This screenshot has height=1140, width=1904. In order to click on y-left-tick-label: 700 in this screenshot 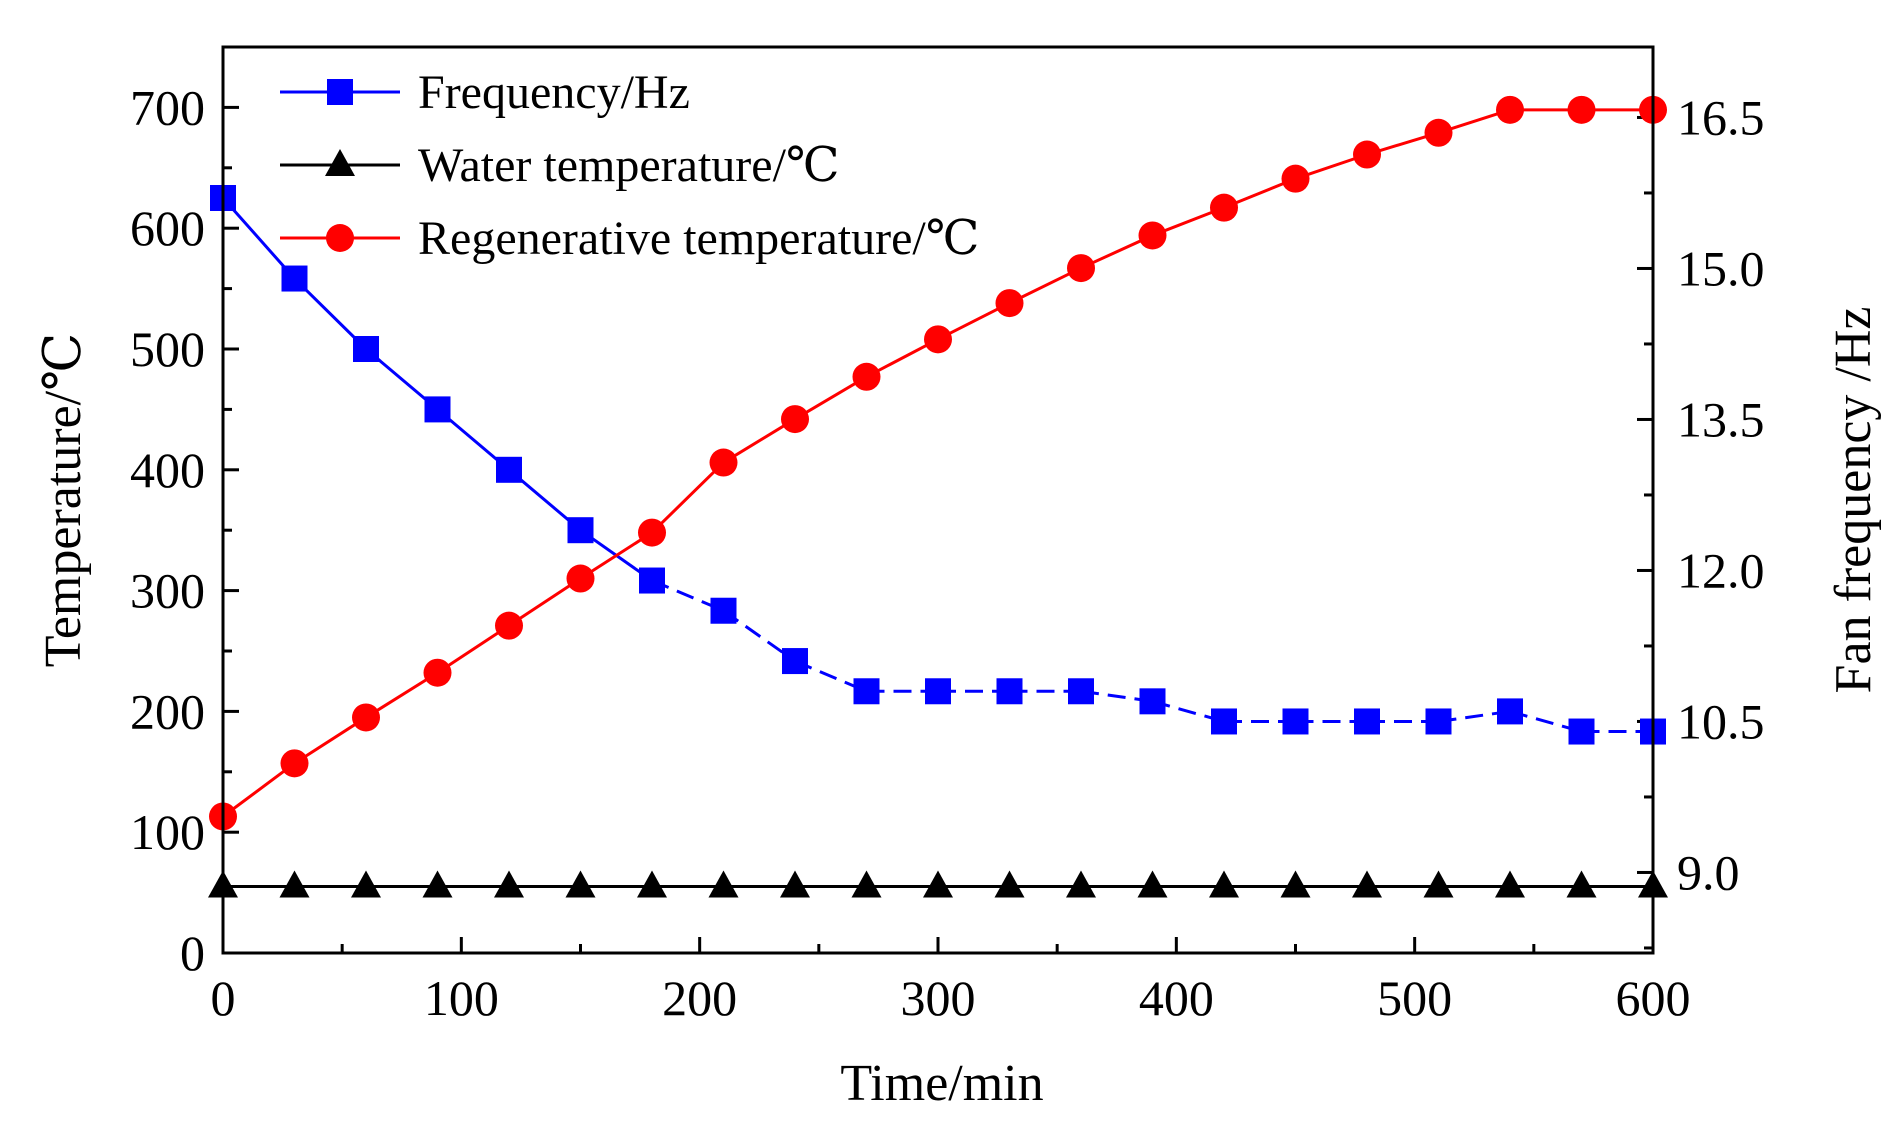, I will do `click(167, 107)`.